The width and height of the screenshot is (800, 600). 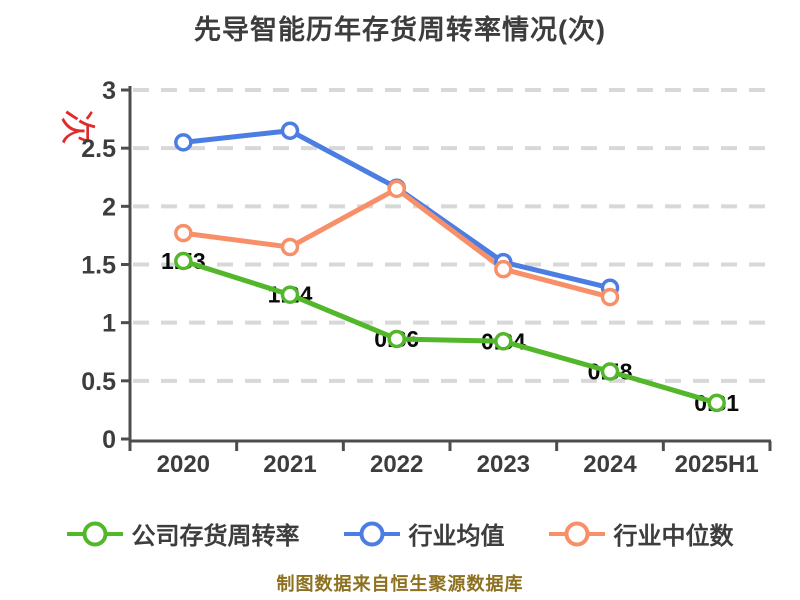 What do you see at coordinates (371, 533) in the screenshot?
I see `industry-average-legend-marker-icon` at bounding box center [371, 533].